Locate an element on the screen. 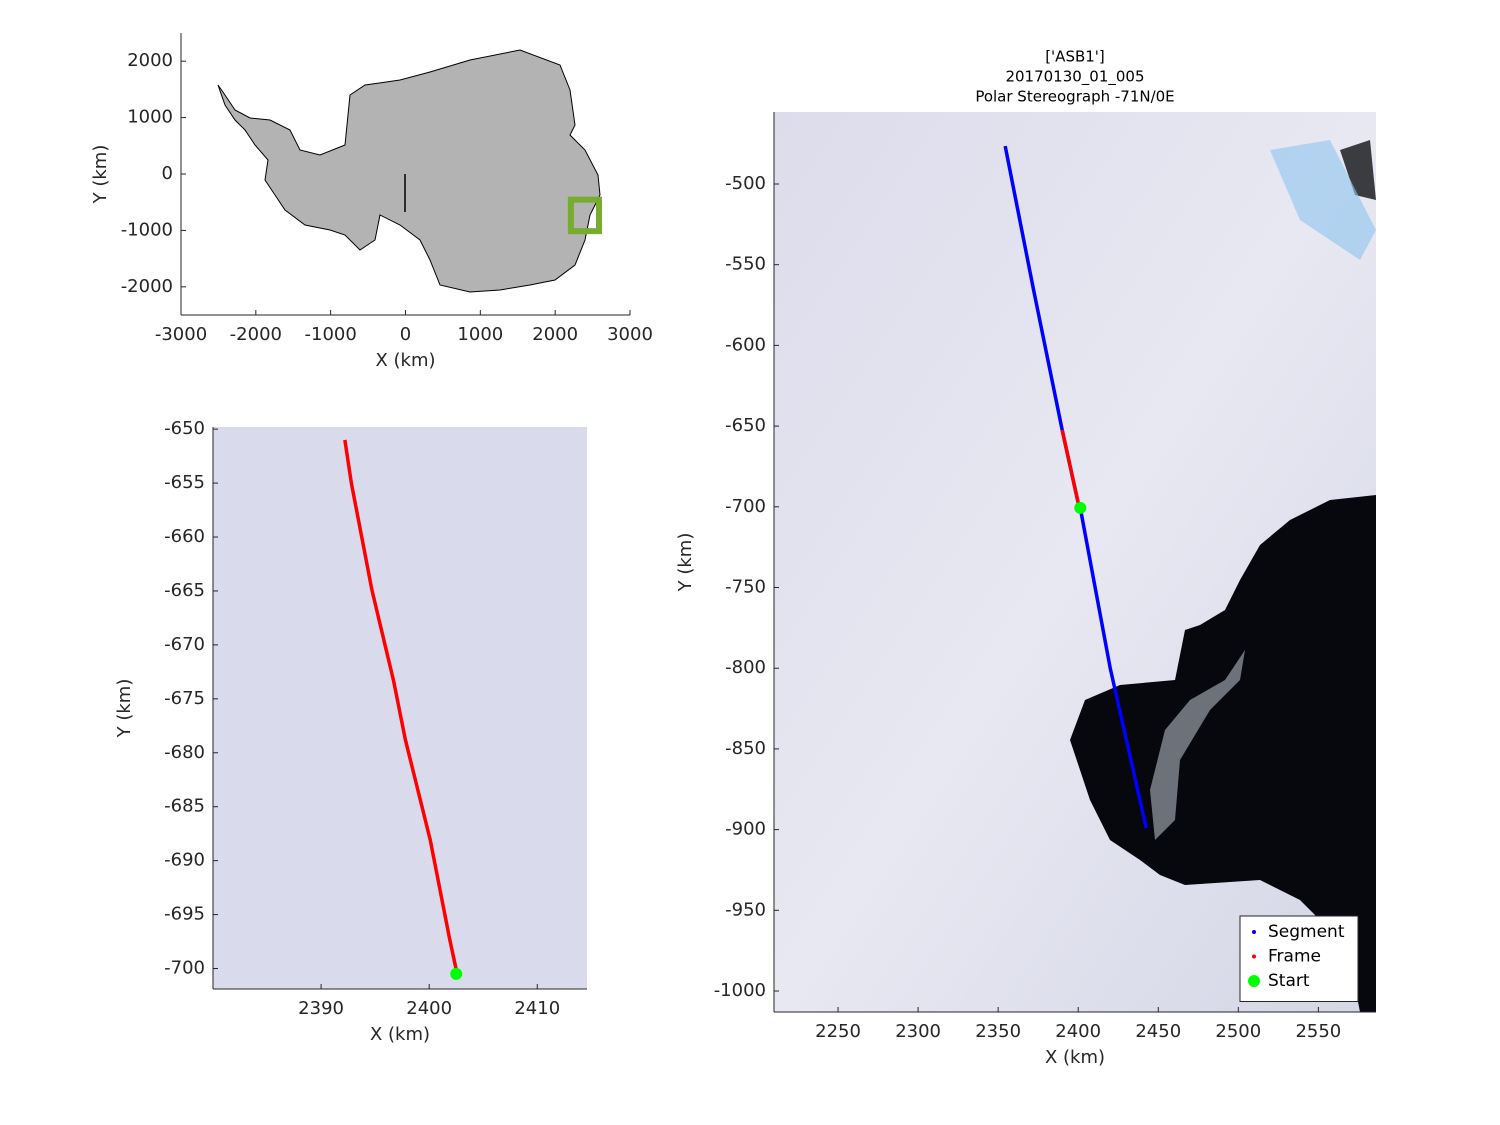 The image size is (1500, 1125). chart-title: ['ASB1'] is located at coordinates (1075, 57).